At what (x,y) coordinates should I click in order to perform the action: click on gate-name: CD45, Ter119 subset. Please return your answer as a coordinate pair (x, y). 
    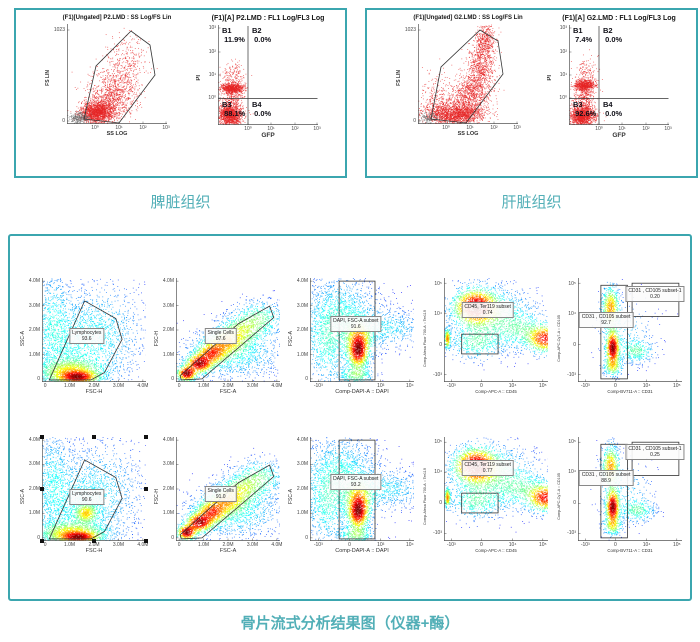
    Looking at the image, I should click on (487, 464).